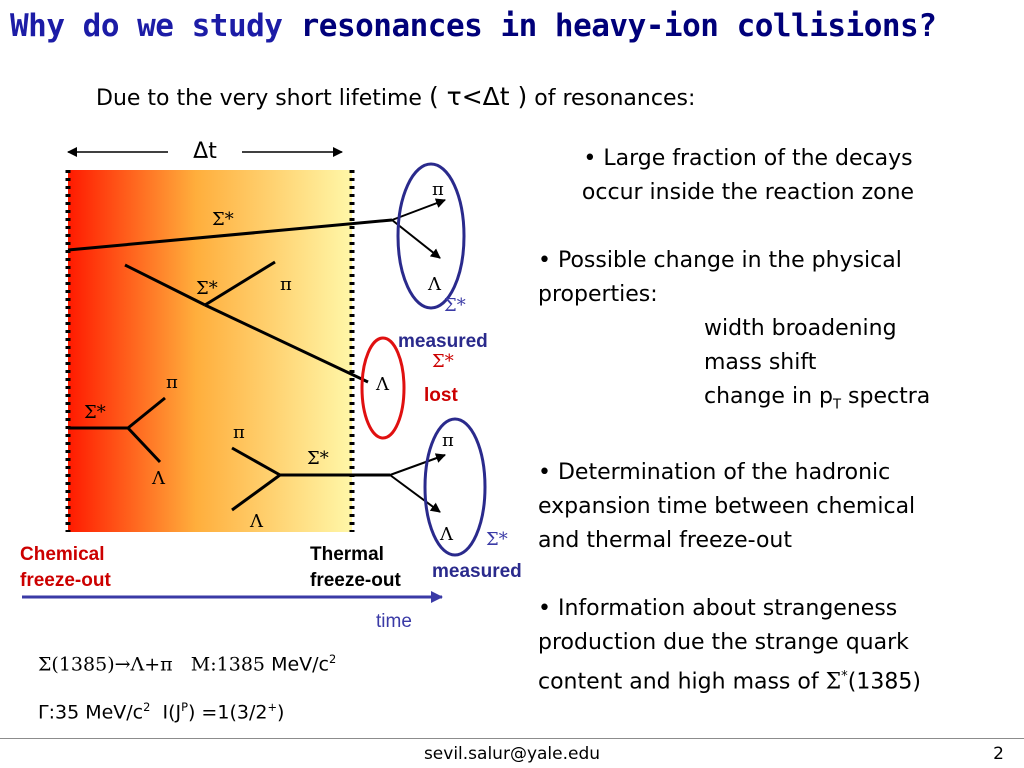  Describe the element at coordinates (448, 440) in the screenshot. I see `pi-label-4-out: π` at that location.